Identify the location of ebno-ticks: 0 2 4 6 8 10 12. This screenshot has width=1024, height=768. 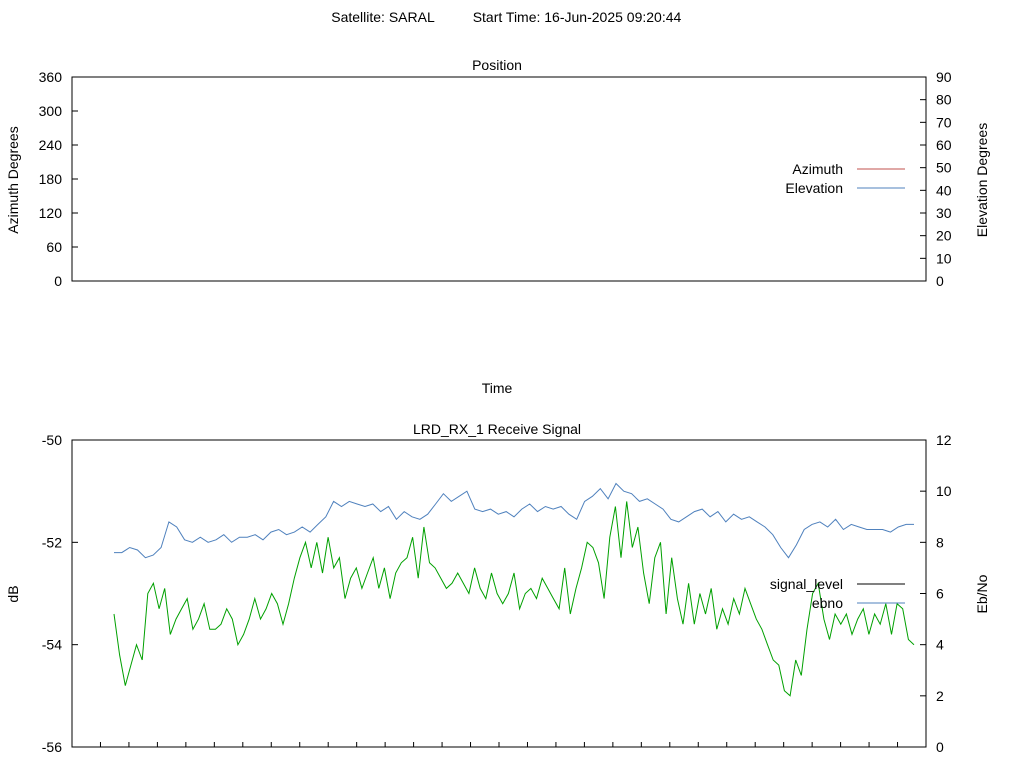
(936, 593).